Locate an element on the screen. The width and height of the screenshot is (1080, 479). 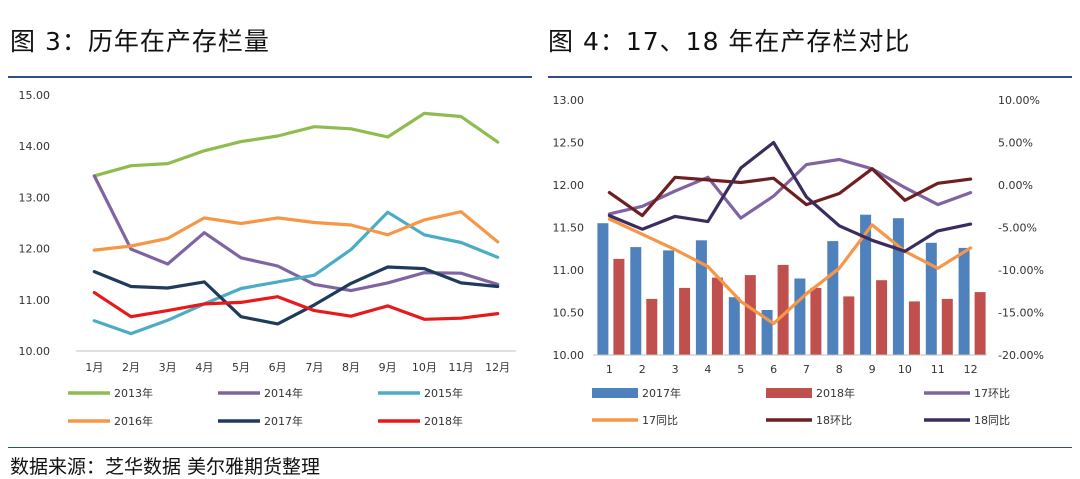
y-left-tick-label: 11.50 is located at coordinates (569, 228).